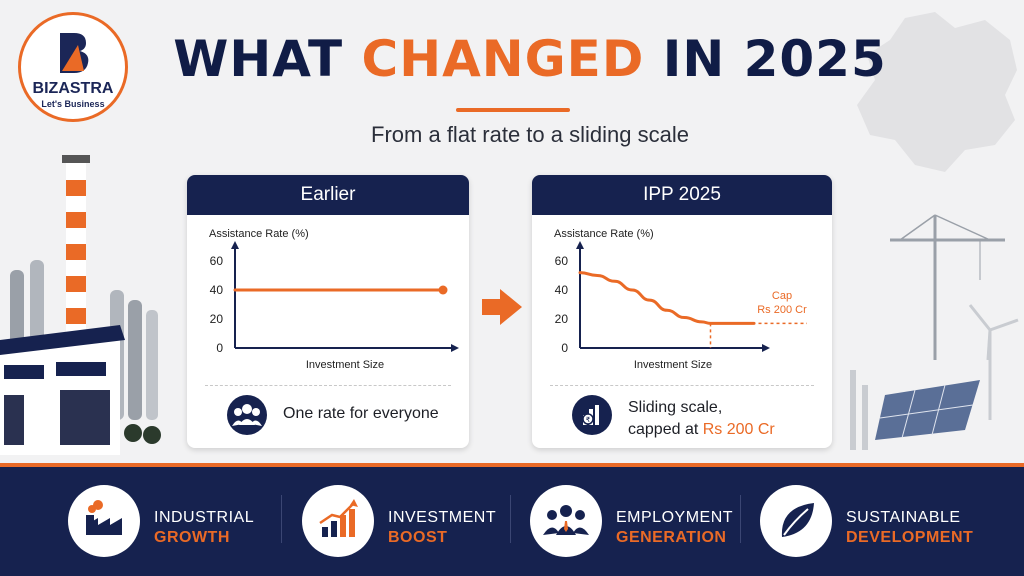 The image size is (1024, 576). What do you see at coordinates (502, 307) in the screenshot?
I see `arrow-right-icon` at bounding box center [502, 307].